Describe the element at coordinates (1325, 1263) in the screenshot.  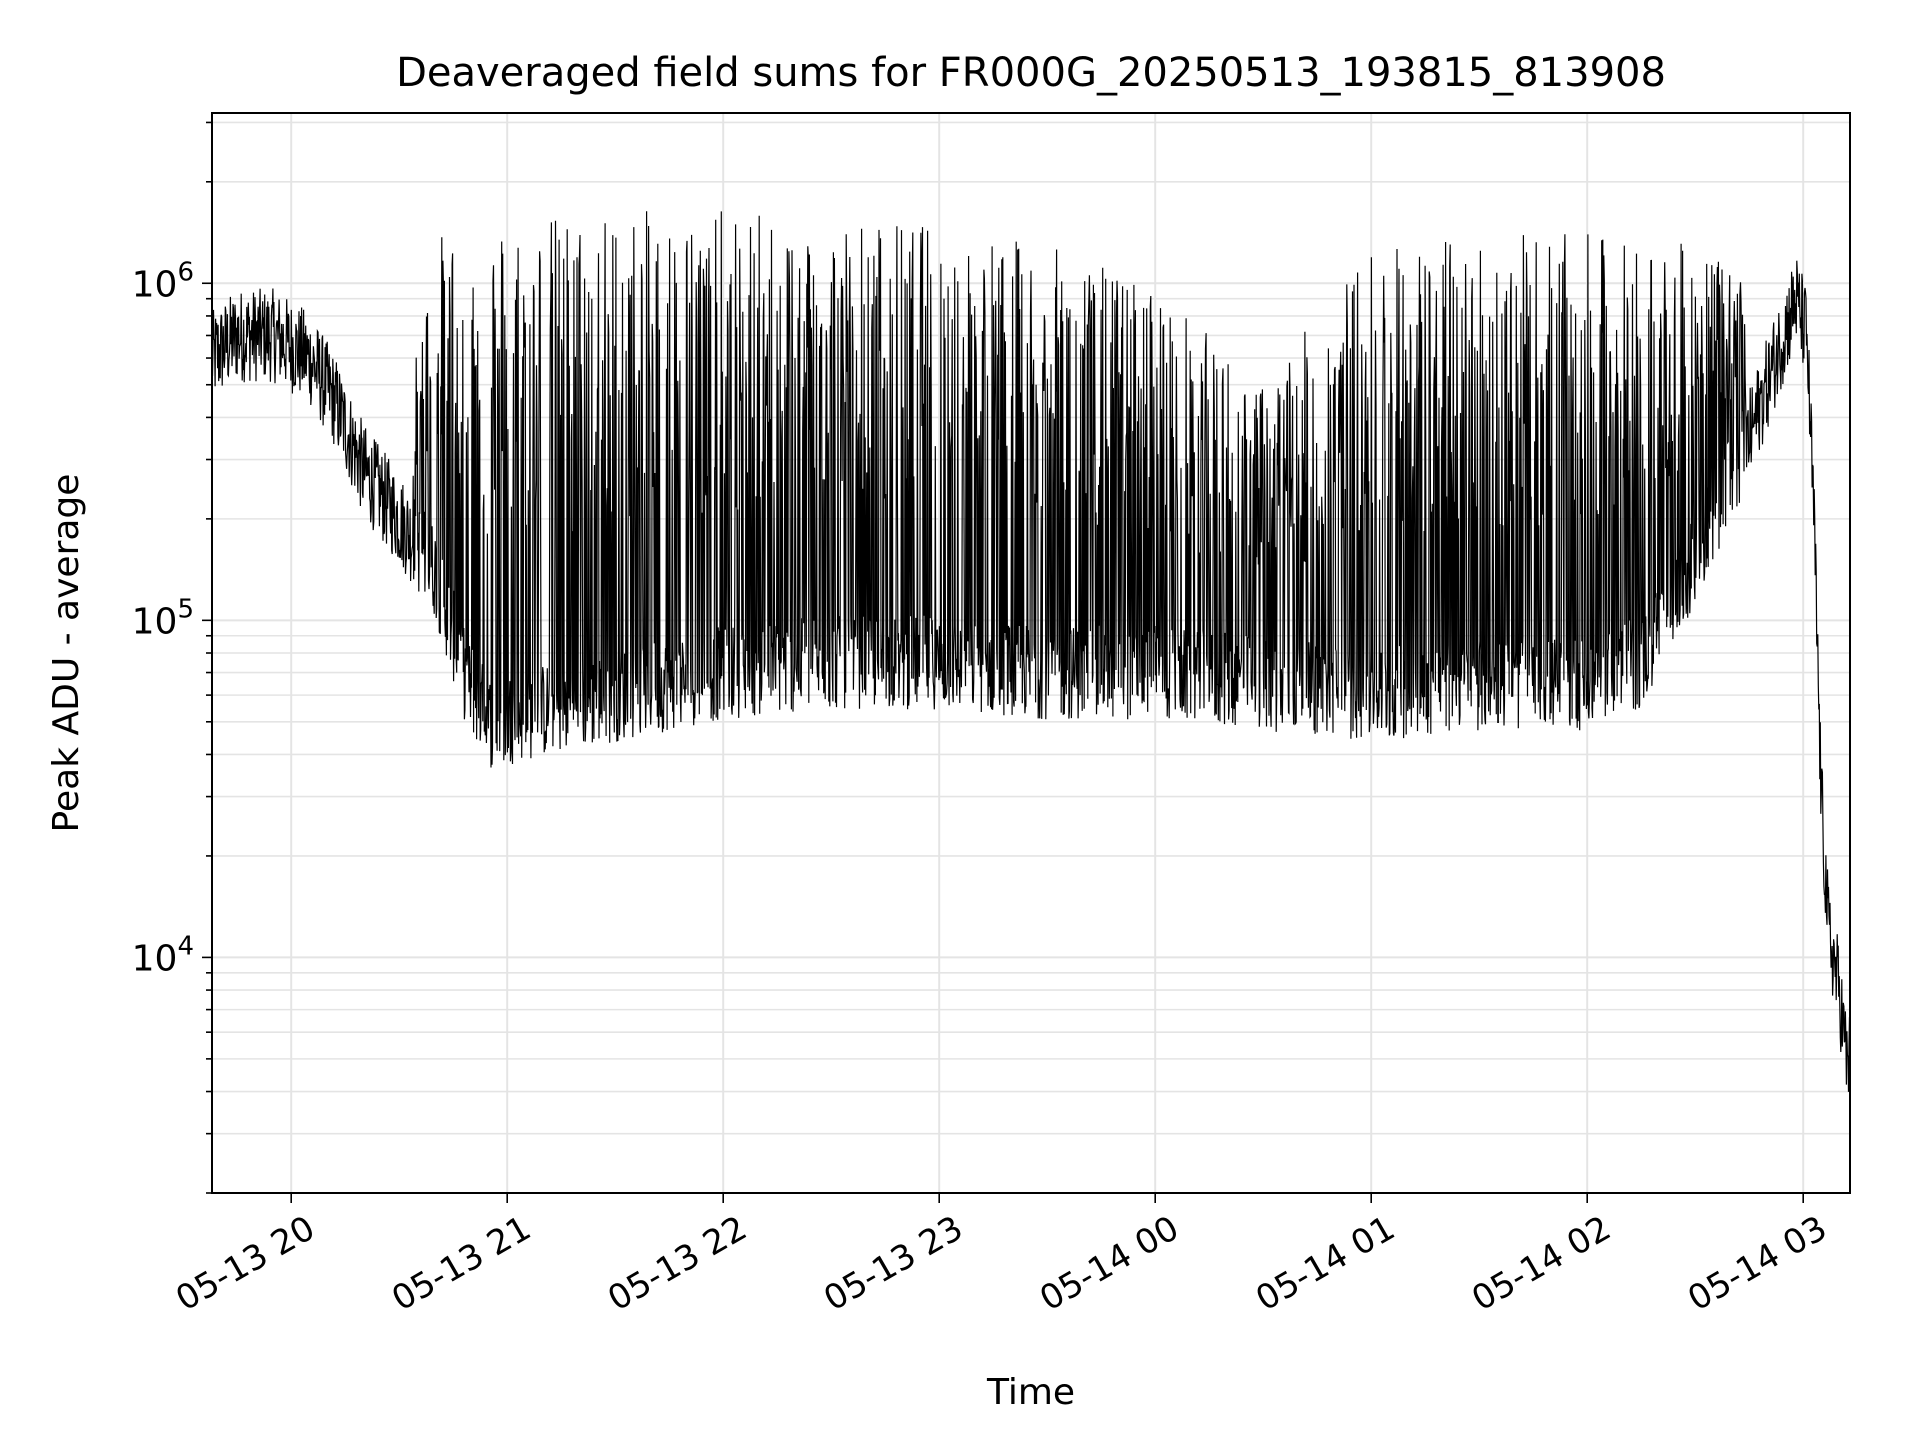
I see `x-tick-label: 05-14 01` at that location.